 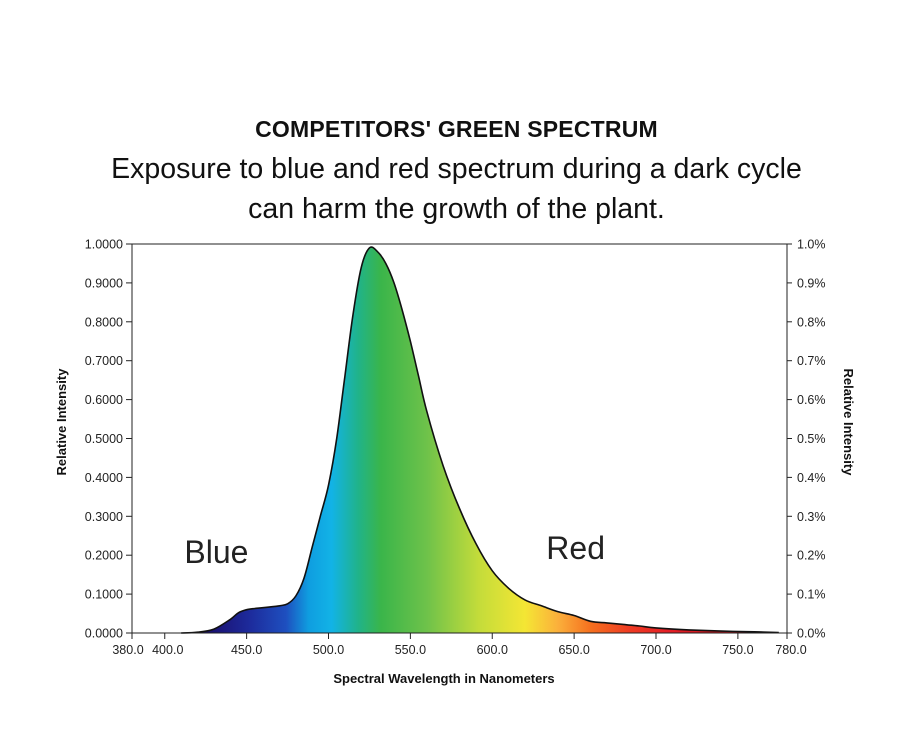 I want to click on y2-axis-label: Relative Intensity, so click(x=848, y=423).